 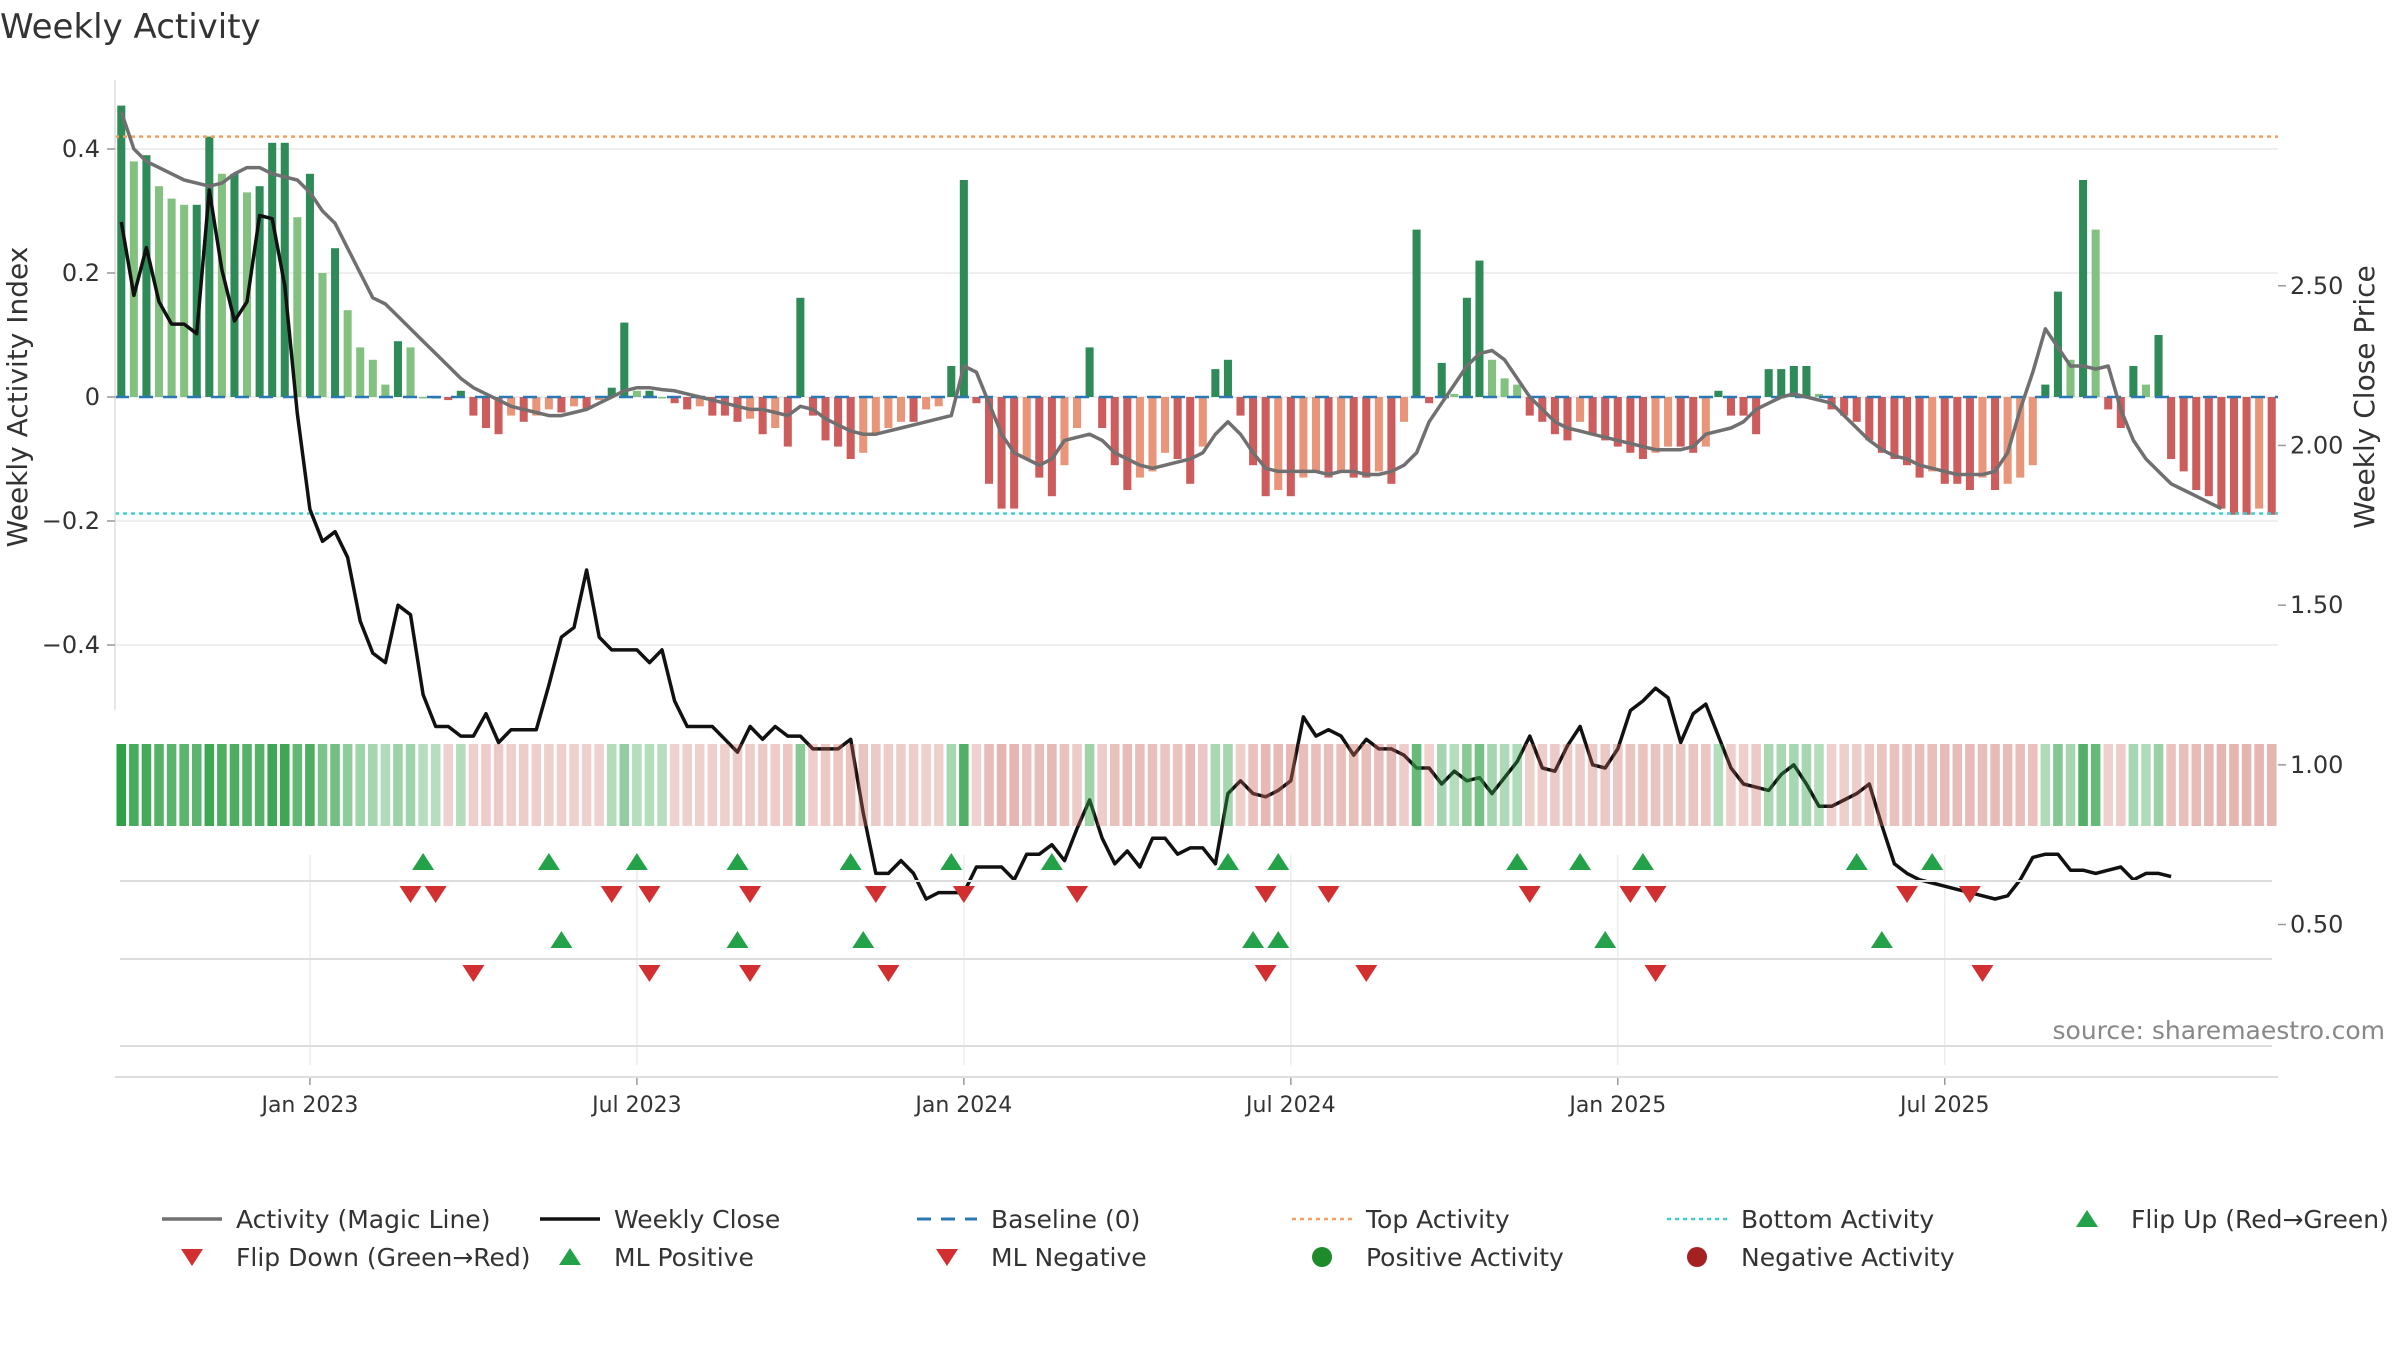 I want to click on legend-swatch, so click(x=1322, y=1257).